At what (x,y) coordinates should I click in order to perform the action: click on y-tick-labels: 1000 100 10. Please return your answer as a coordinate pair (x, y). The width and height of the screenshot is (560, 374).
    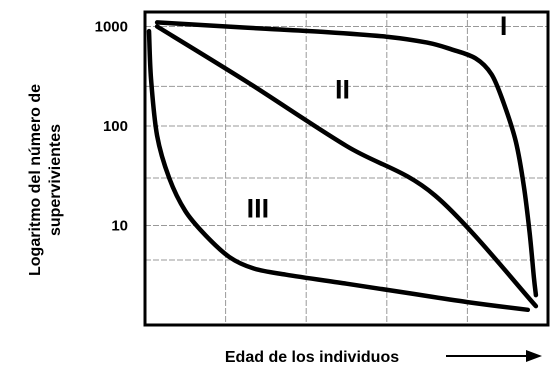
    Looking at the image, I should click on (111, 127).